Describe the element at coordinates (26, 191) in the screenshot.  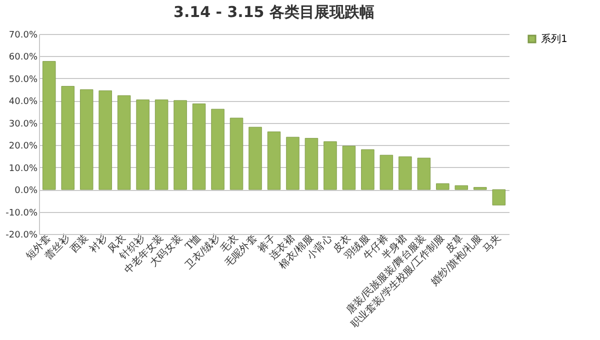
I see `y-tick-label: 0.0%` at that location.